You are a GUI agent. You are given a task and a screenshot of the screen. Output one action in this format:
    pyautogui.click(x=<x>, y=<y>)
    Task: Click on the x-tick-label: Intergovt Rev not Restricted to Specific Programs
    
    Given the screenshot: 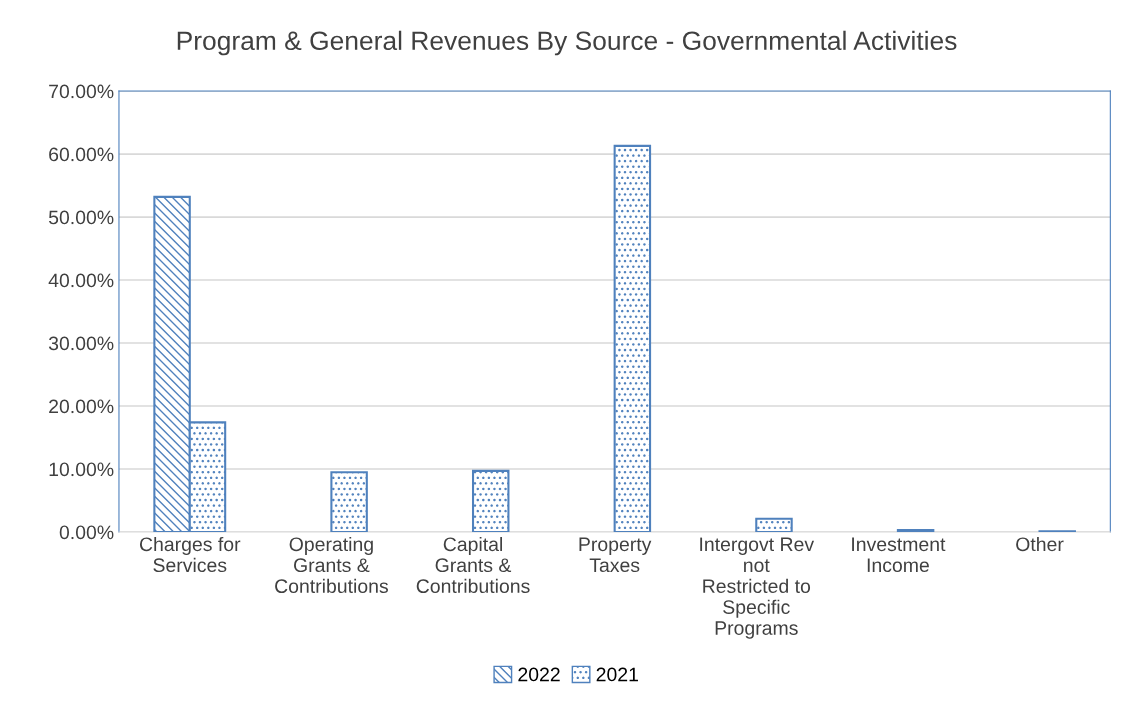 What is the action you would take?
    pyautogui.click(x=757, y=588)
    